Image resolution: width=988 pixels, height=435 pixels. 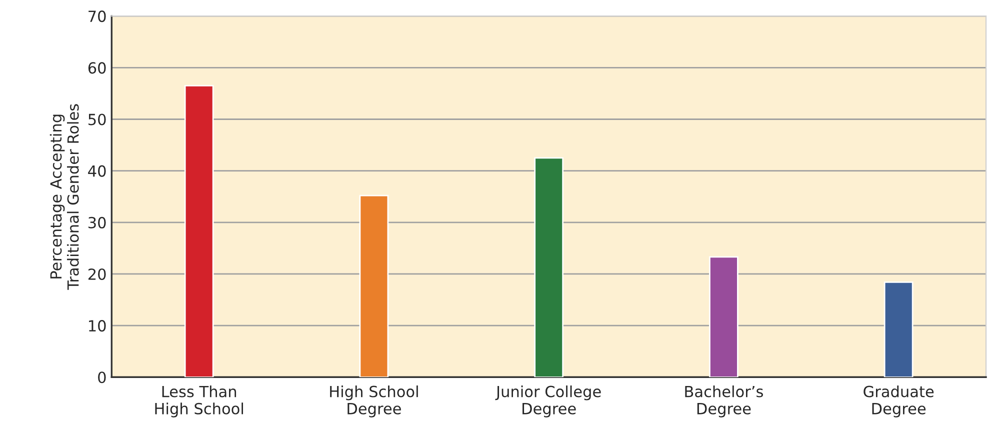 I want to click on x-tick-label: Bachelor’s Degree, so click(x=724, y=401).